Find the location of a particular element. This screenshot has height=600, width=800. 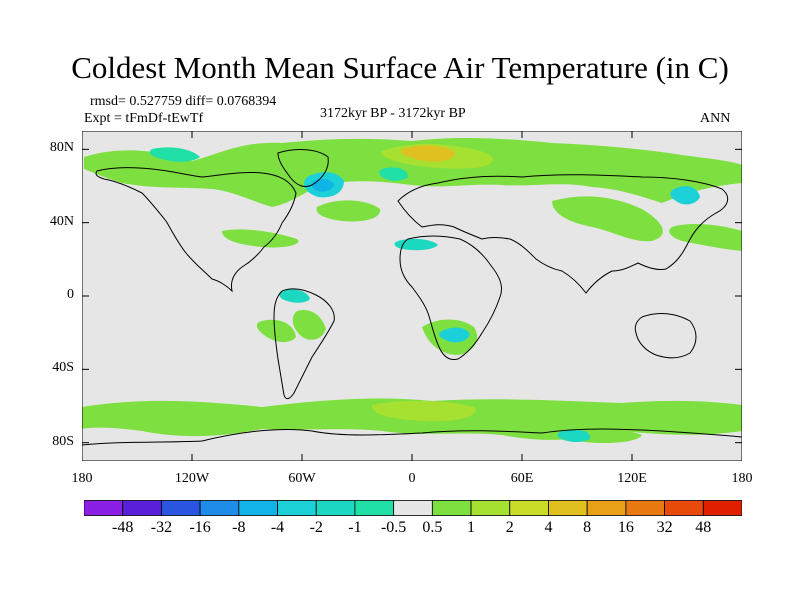

cold-patch-greenland-core is located at coordinates (322, 185).